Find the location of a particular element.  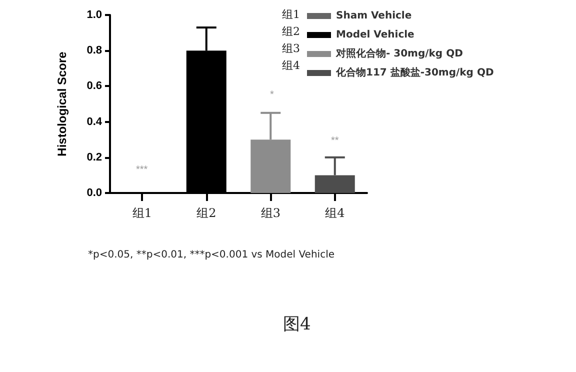

legend-label: 化合物117 盐酸盐-30mg/kg QD is located at coordinates (414, 72).